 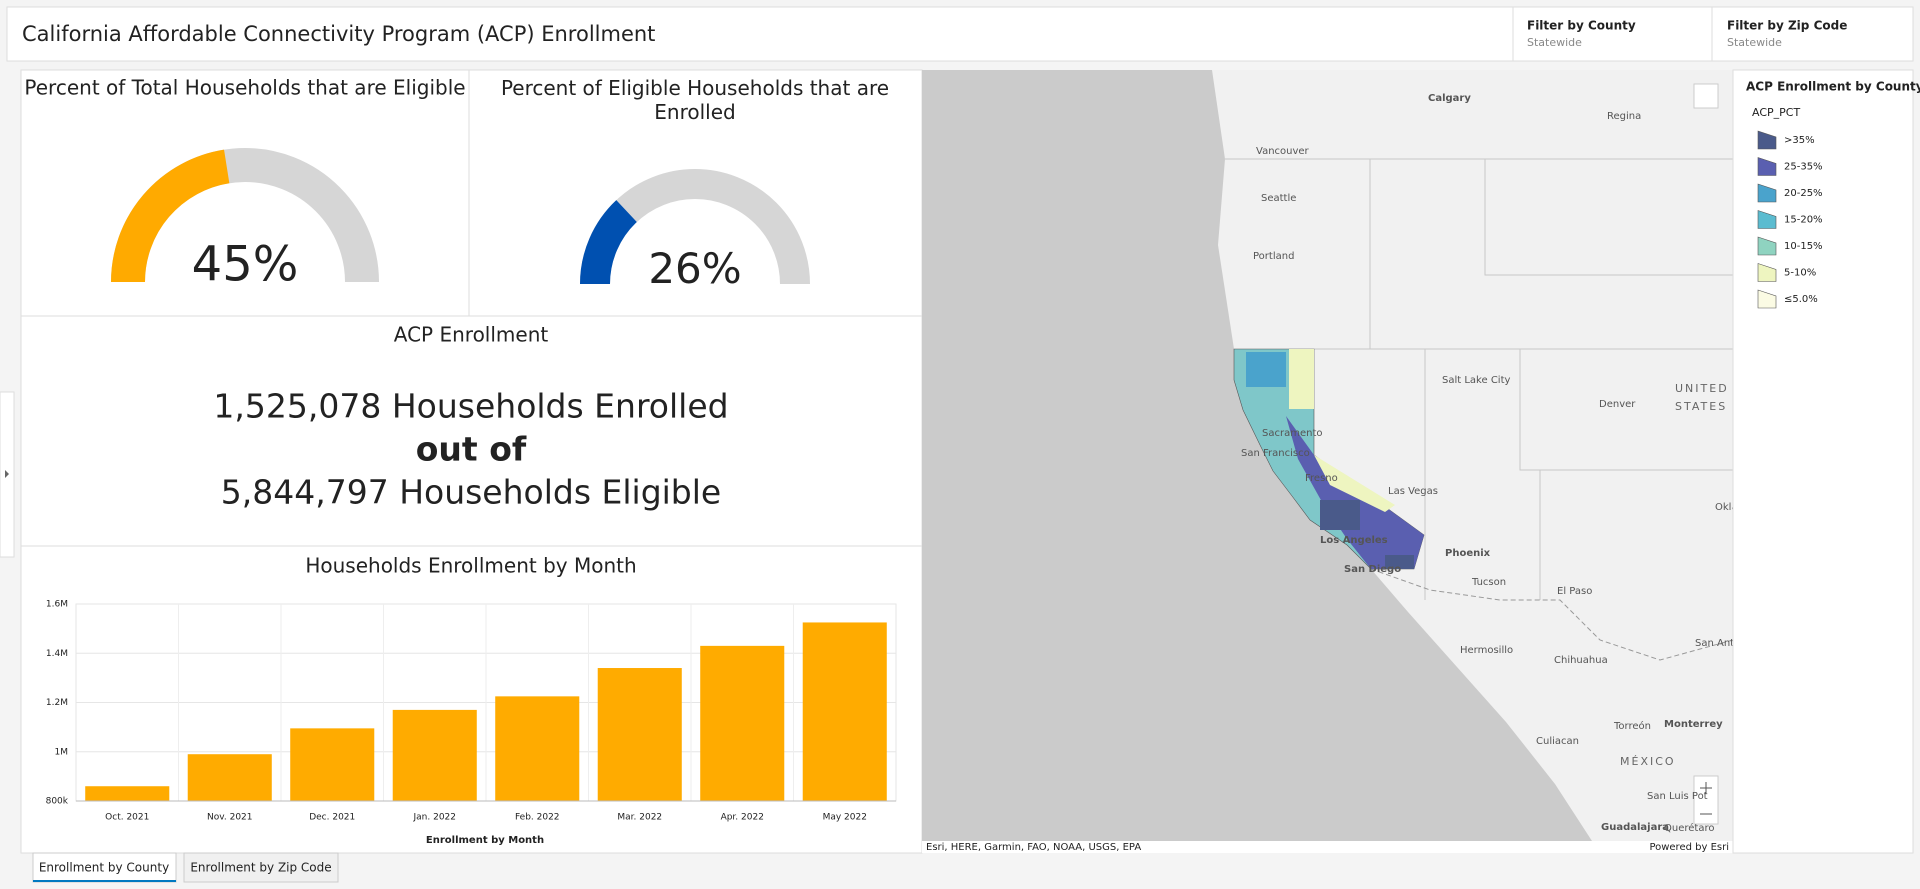 I want to click on map-label: Sacramento, so click(x=1292, y=433).